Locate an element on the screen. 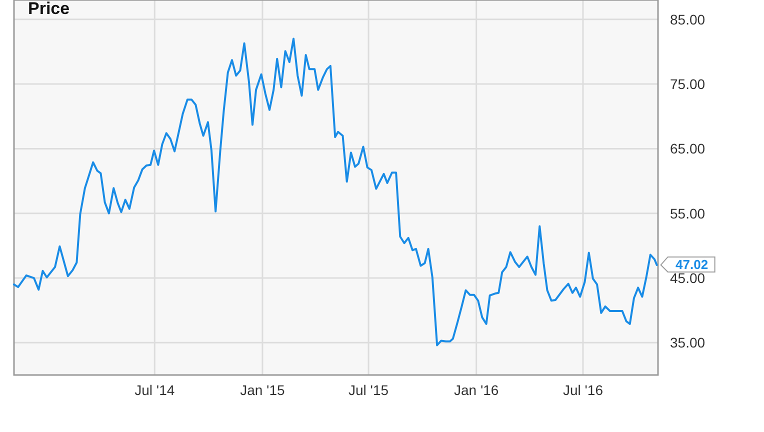 This screenshot has height=432, width=764. x-tick-label: Jul '16 is located at coordinates (583, 390).